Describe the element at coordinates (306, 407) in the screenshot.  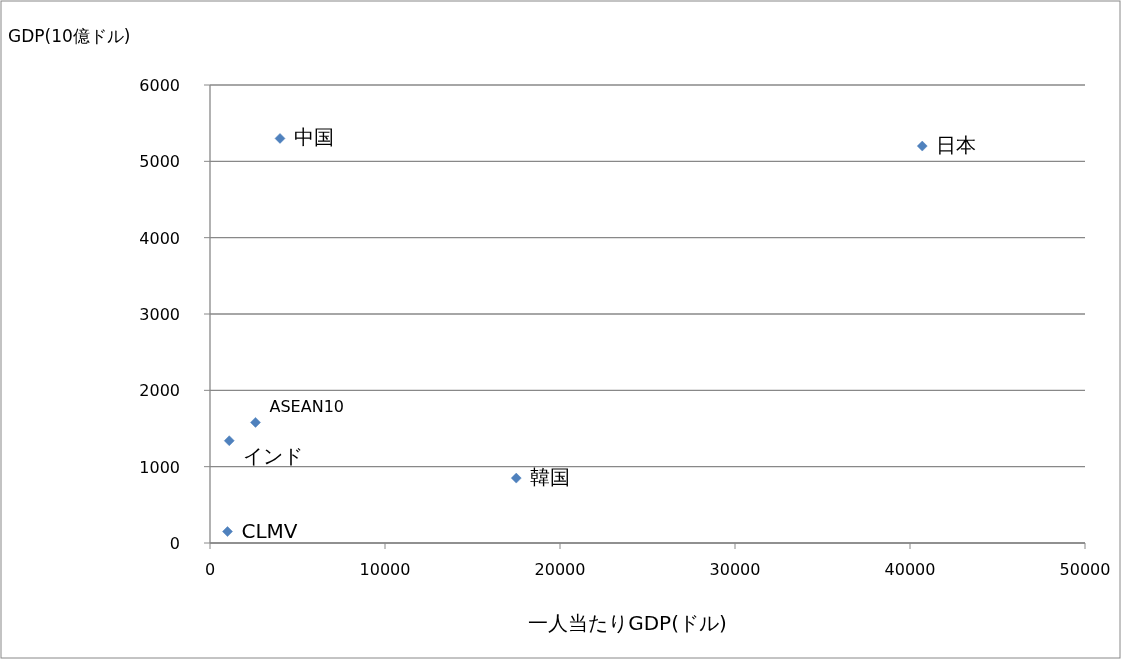
I see `annotation: ASEAN10` at that location.